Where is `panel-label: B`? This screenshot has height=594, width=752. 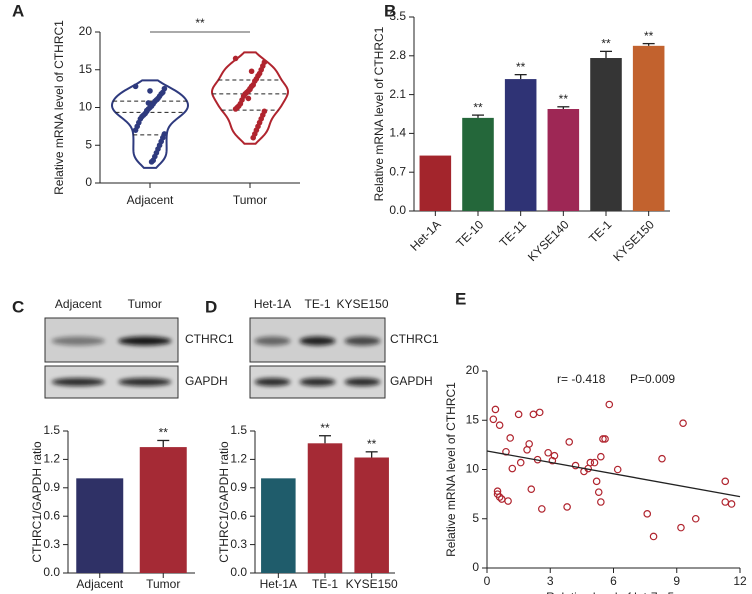 panel-label: B is located at coordinates (390, 10).